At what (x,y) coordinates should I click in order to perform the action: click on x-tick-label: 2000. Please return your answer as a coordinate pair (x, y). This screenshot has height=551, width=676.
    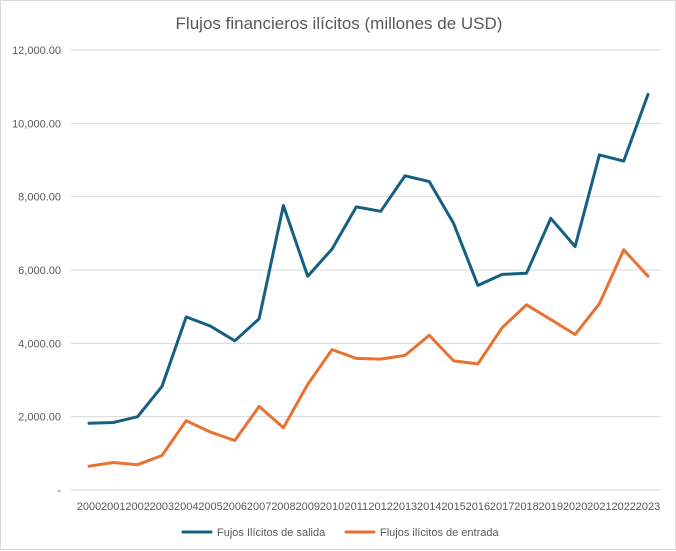
    Looking at the image, I should click on (89, 507).